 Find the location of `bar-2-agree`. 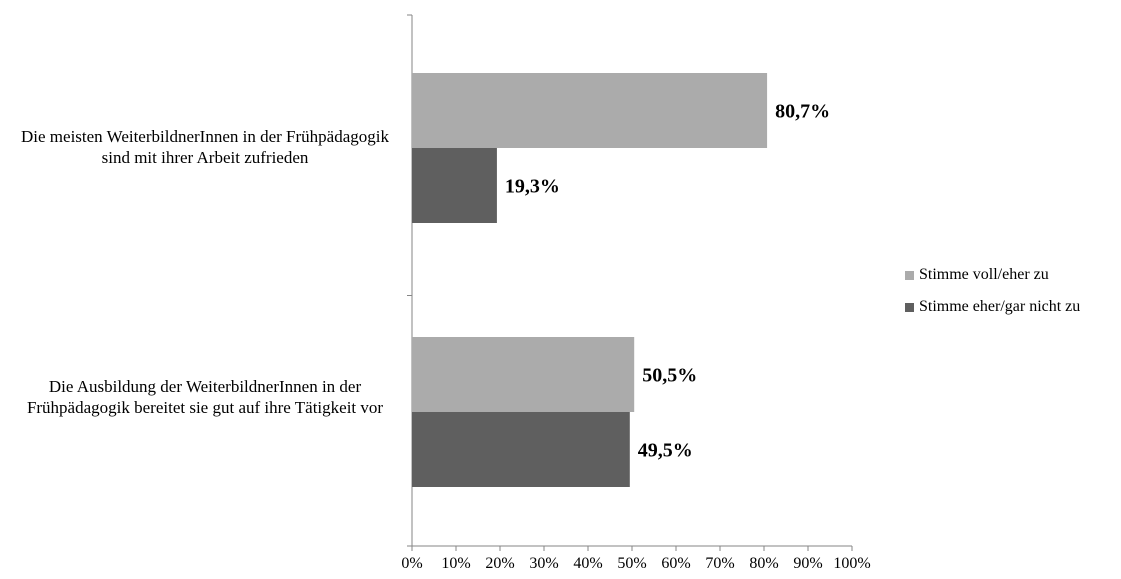

bar-2-agree is located at coordinates (523, 374).